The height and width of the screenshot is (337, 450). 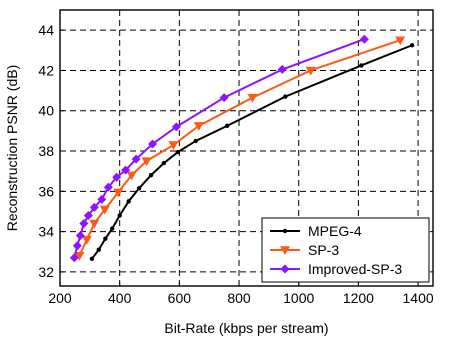 What do you see at coordinates (239, 298) in the screenshot?
I see `x-tick-label: 800` at bounding box center [239, 298].